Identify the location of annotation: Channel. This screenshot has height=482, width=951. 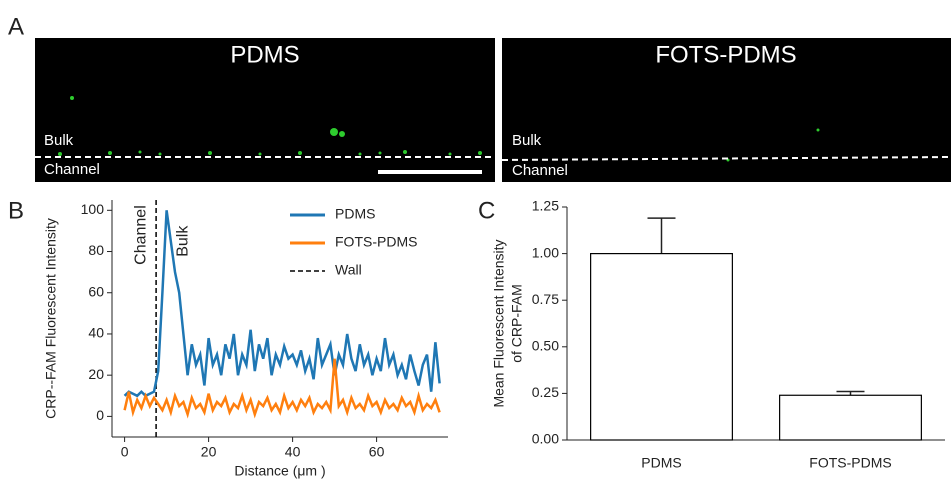
(141, 235).